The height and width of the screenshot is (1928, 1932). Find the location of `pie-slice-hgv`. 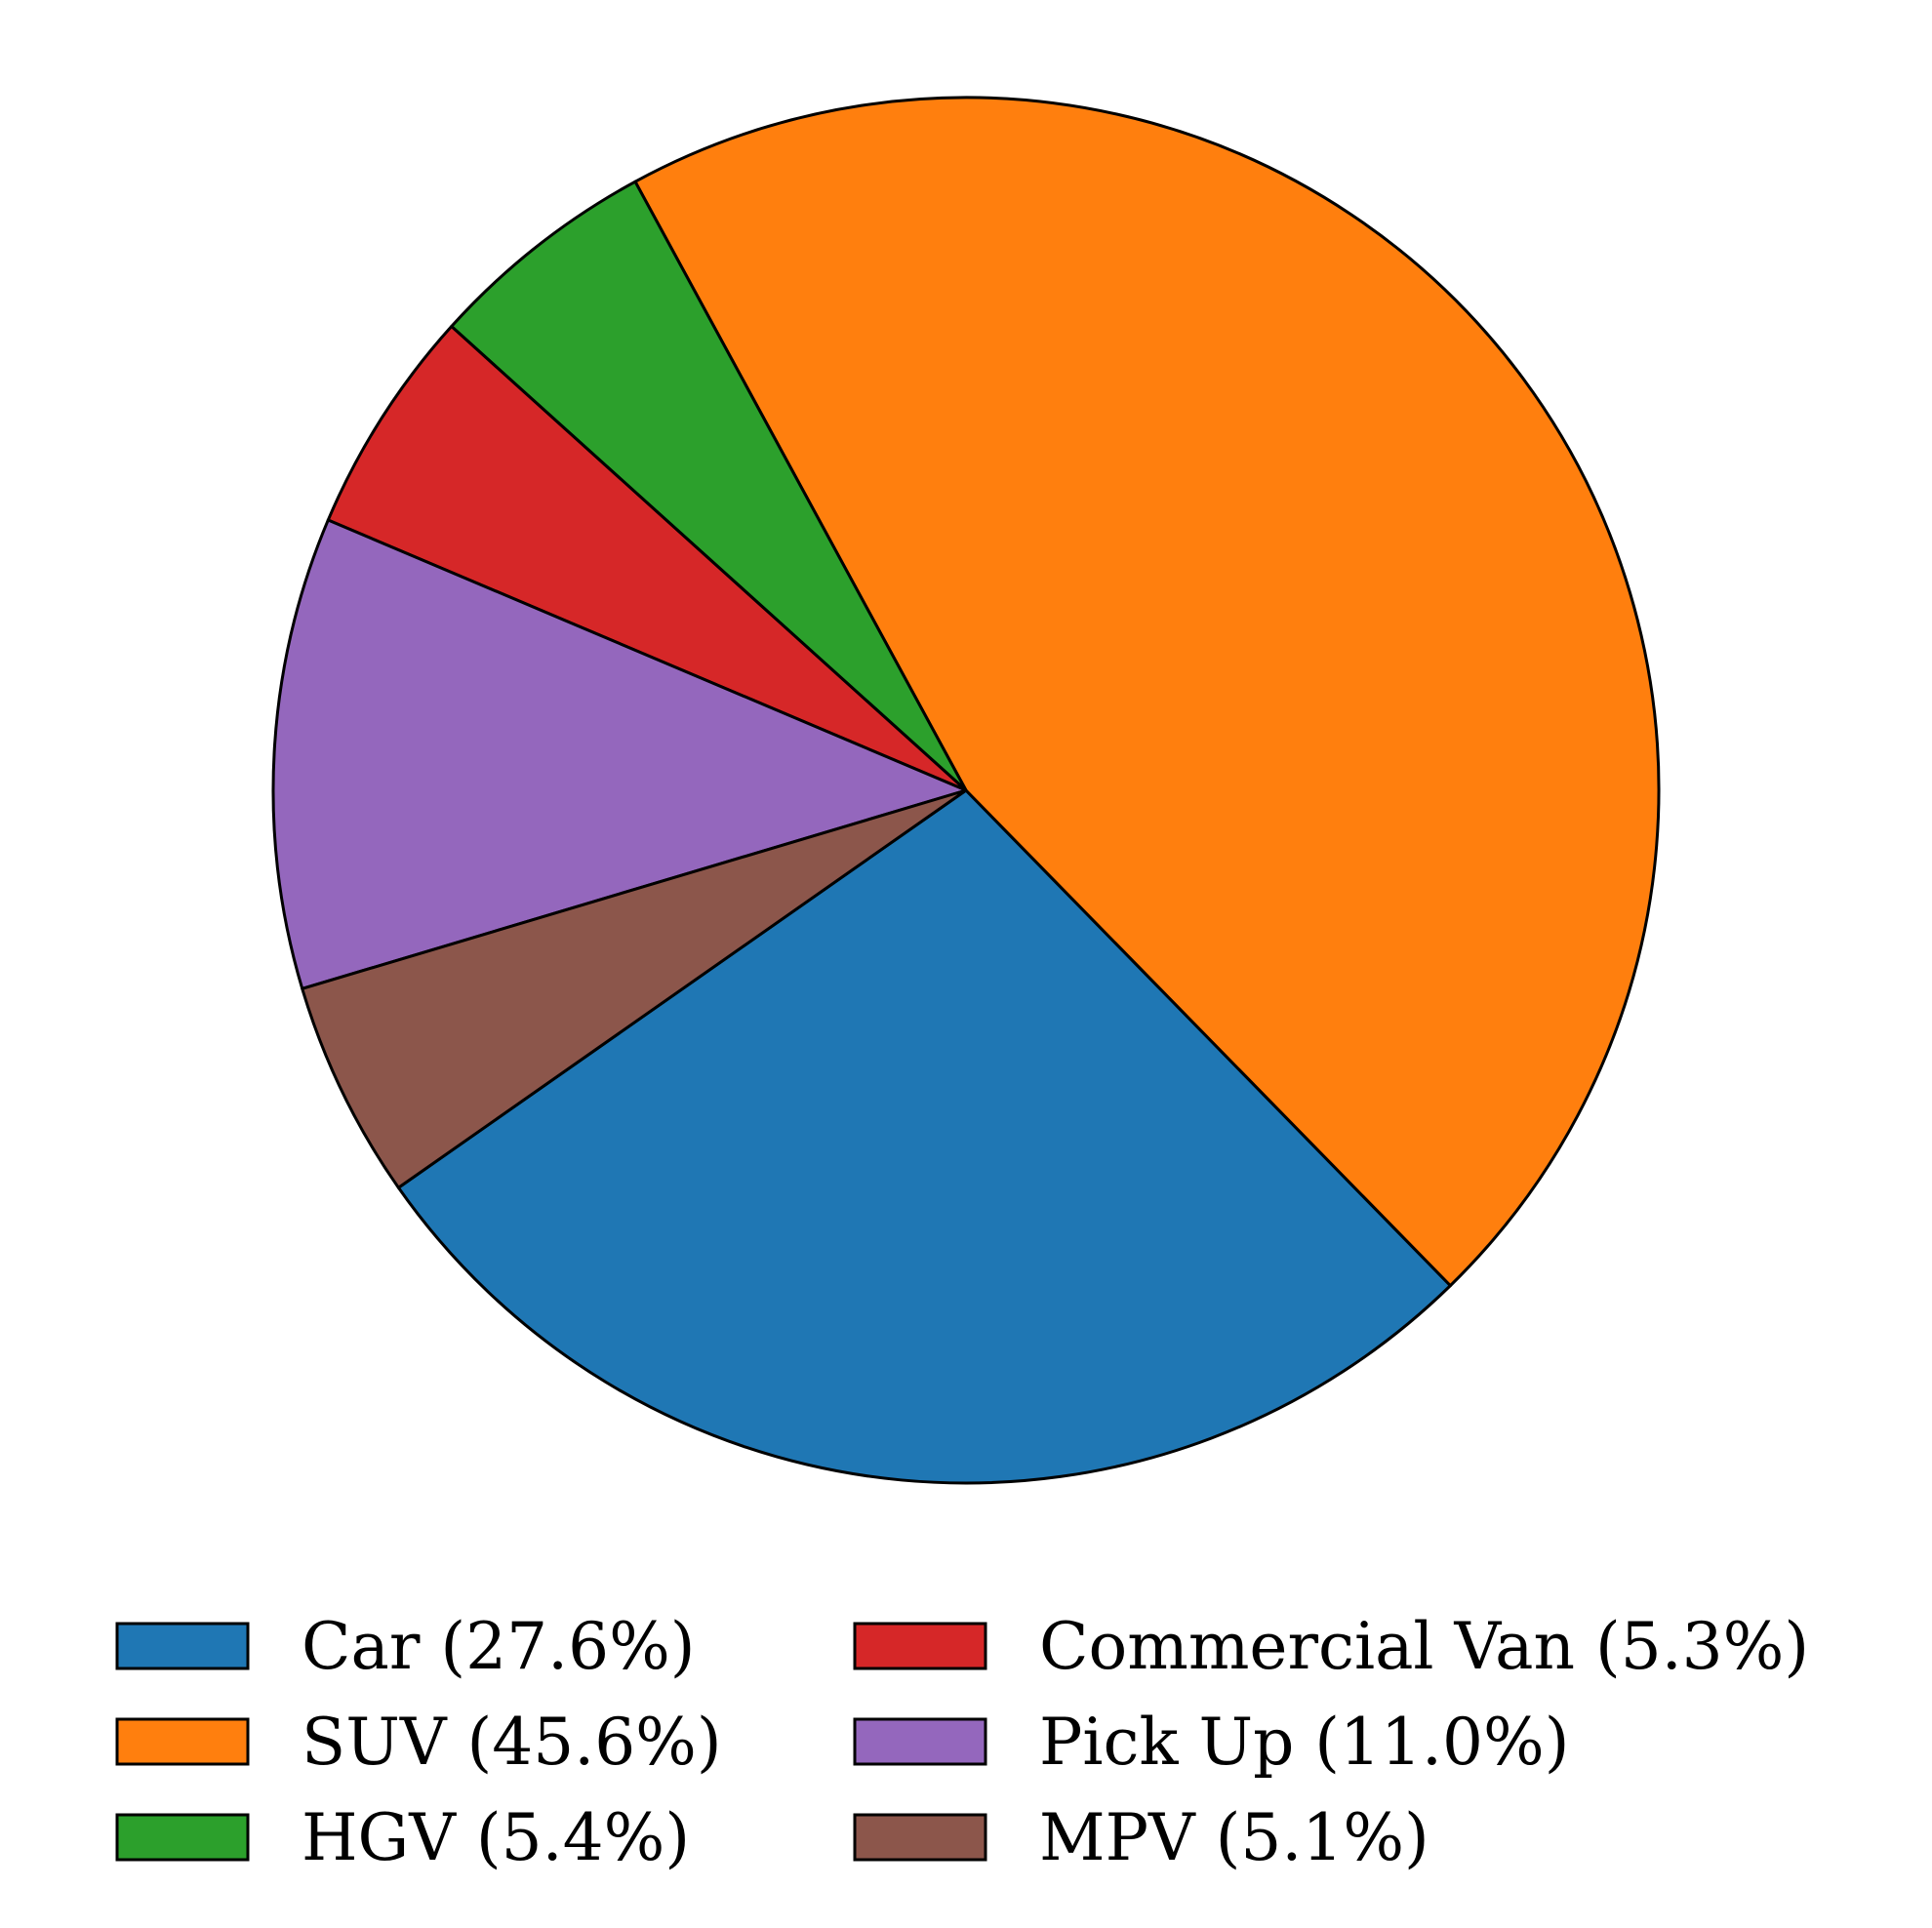

pie-slice-hgv is located at coordinates (709, 486).